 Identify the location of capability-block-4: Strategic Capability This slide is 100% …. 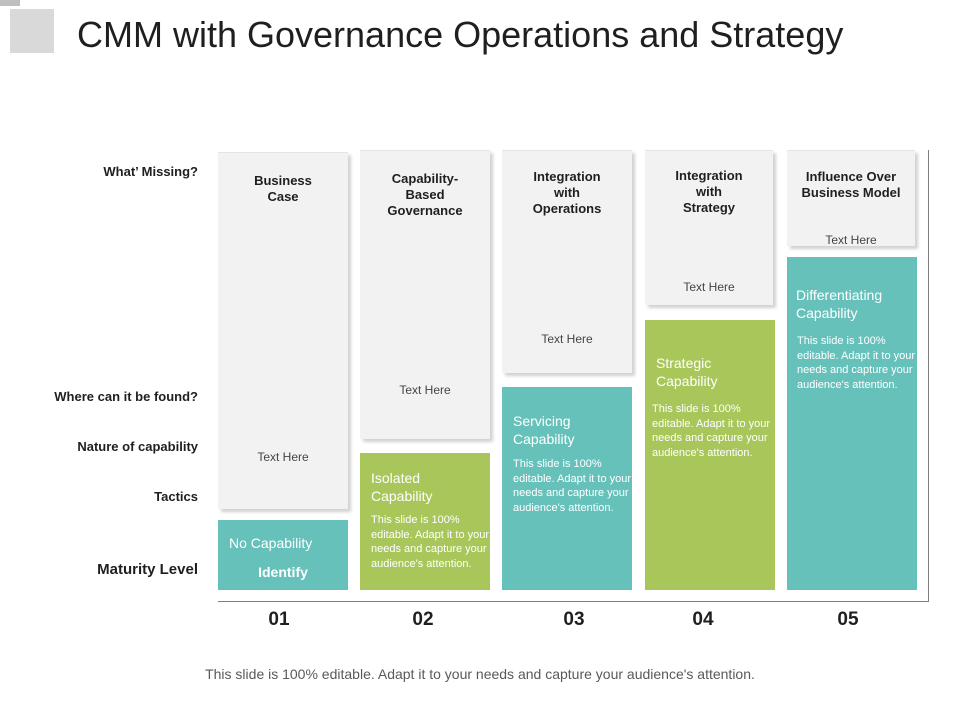
(710, 455).